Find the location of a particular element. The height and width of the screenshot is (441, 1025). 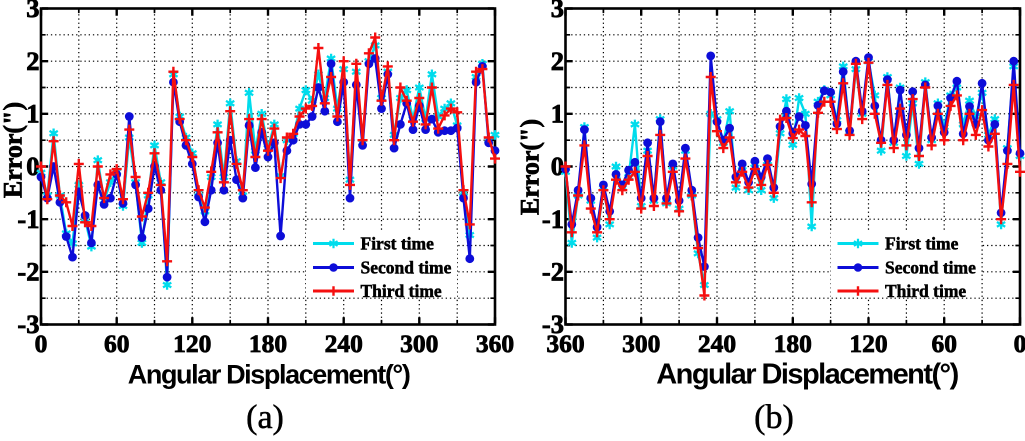

svg-text: (a) is located at coordinates (265, 417).